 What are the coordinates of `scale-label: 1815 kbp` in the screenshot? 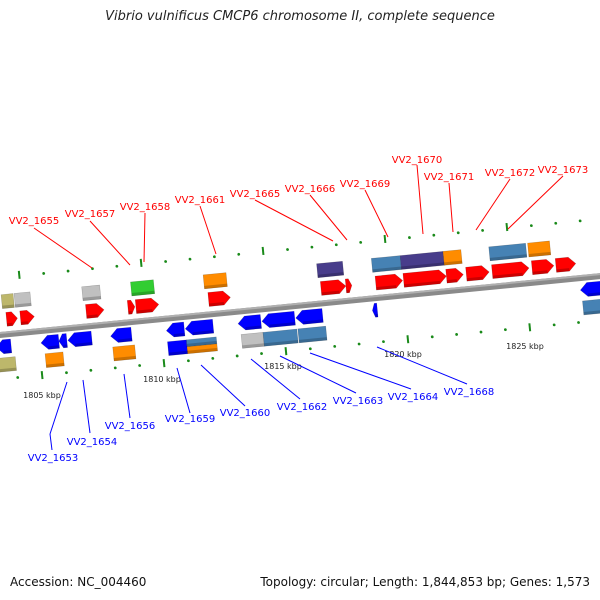 It's located at (283, 366).